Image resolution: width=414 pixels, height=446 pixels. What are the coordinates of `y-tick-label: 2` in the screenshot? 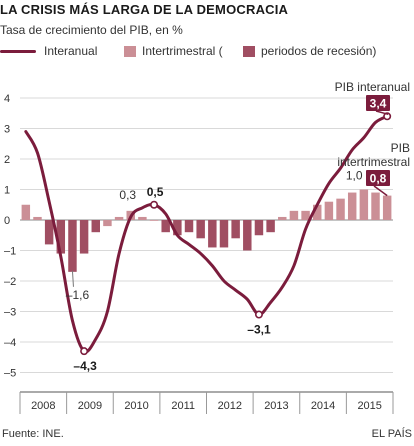 It's located at (7, 160).